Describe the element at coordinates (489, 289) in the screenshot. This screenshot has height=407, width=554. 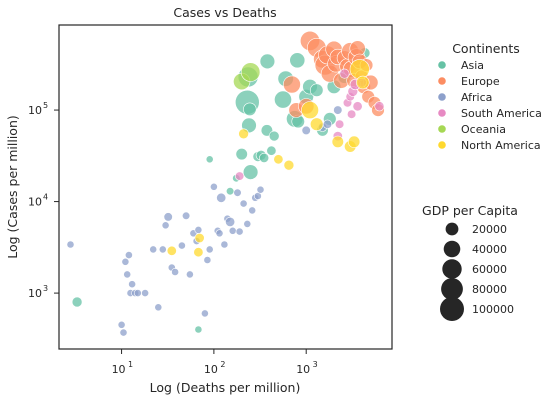
I see `size-legend-label: 80000` at that location.